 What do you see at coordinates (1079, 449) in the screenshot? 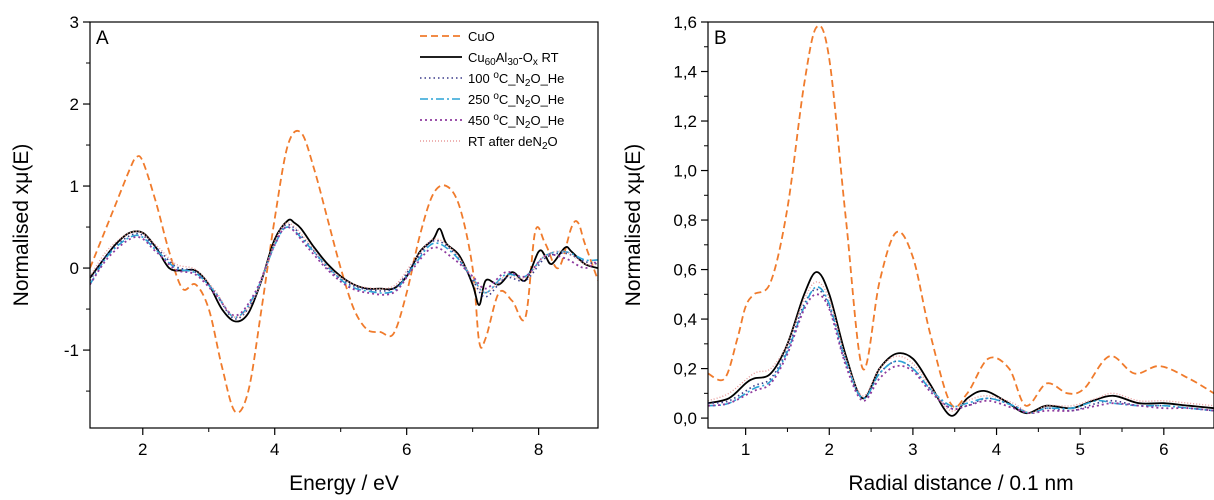
I see `x-tick-label: 5` at bounding box center [1079, 449].